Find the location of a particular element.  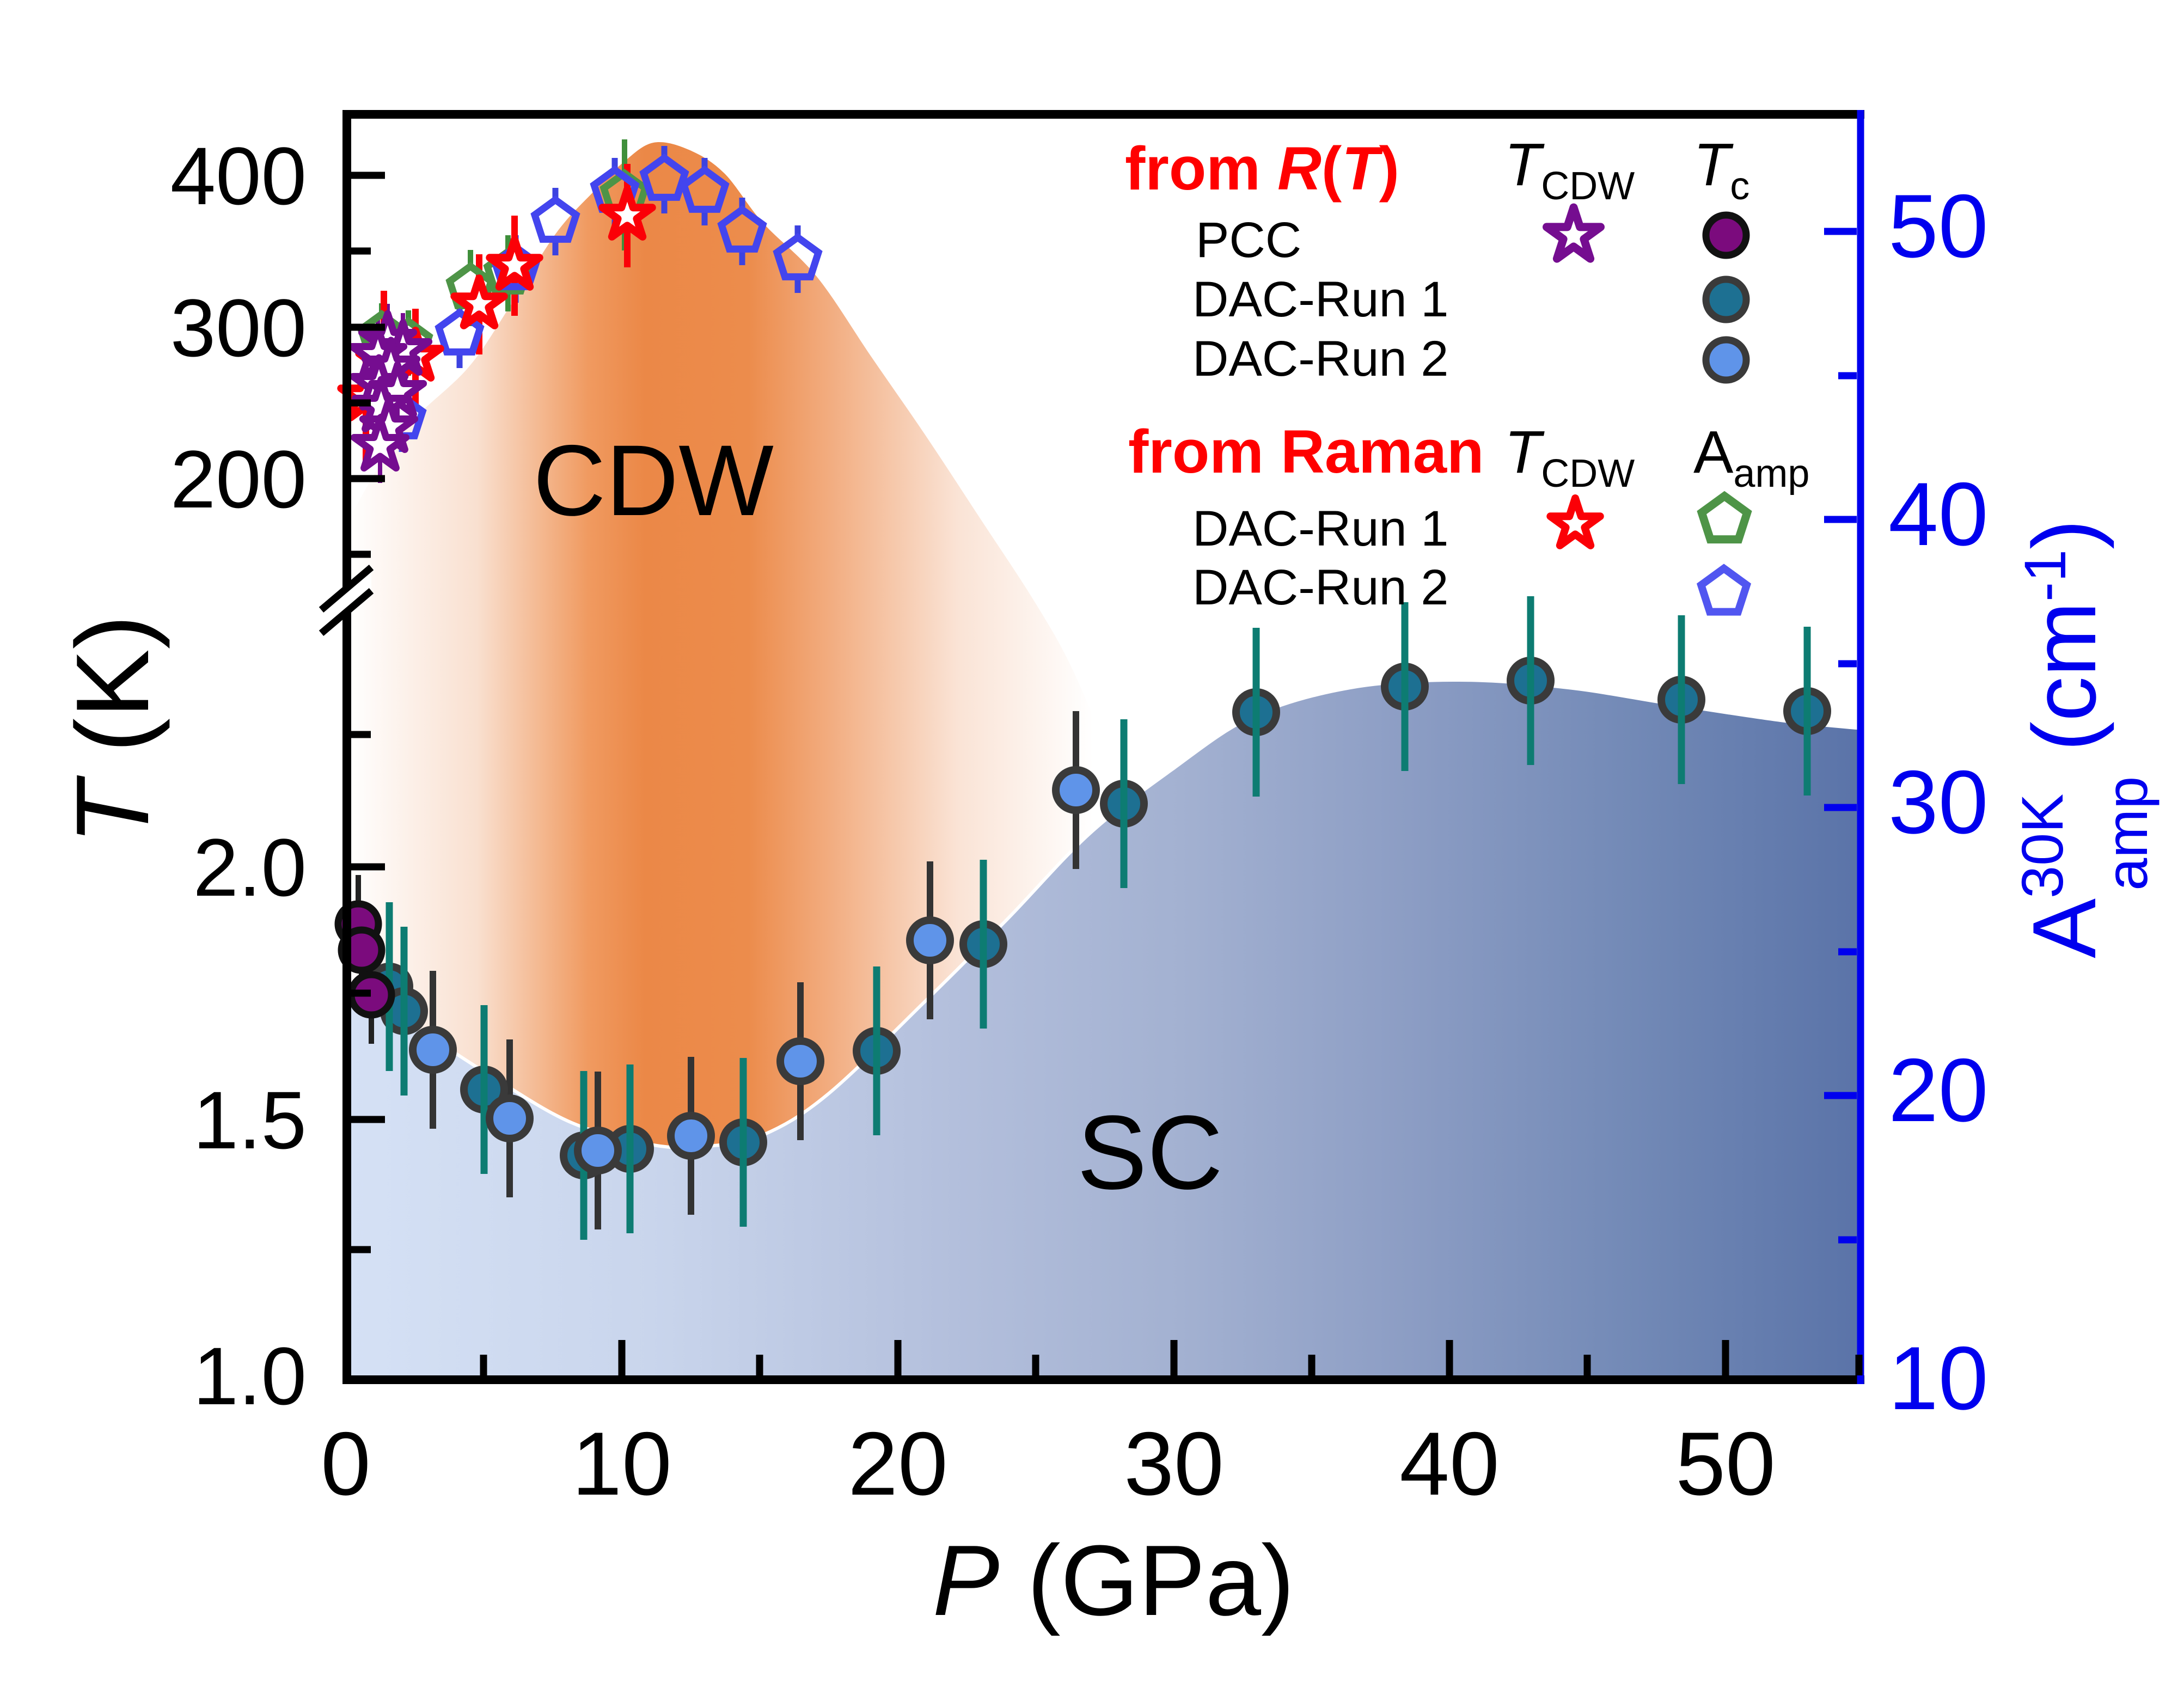

svg-text: PCC is located at coordinates (1248, 240).